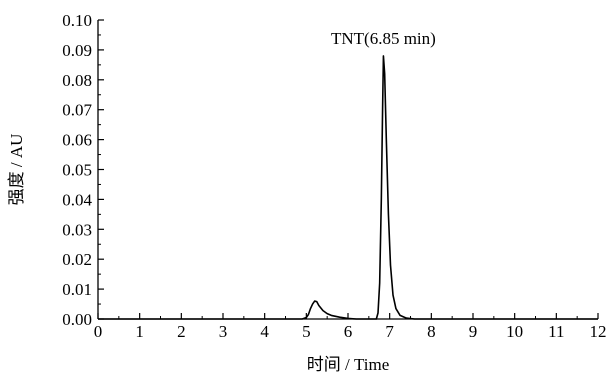 This screenshot has width=609, height=378. What do you see at coordinates (431, 331) in the screenshot?
I see `x-tick-label: 8` at bounding box center [431, 331].